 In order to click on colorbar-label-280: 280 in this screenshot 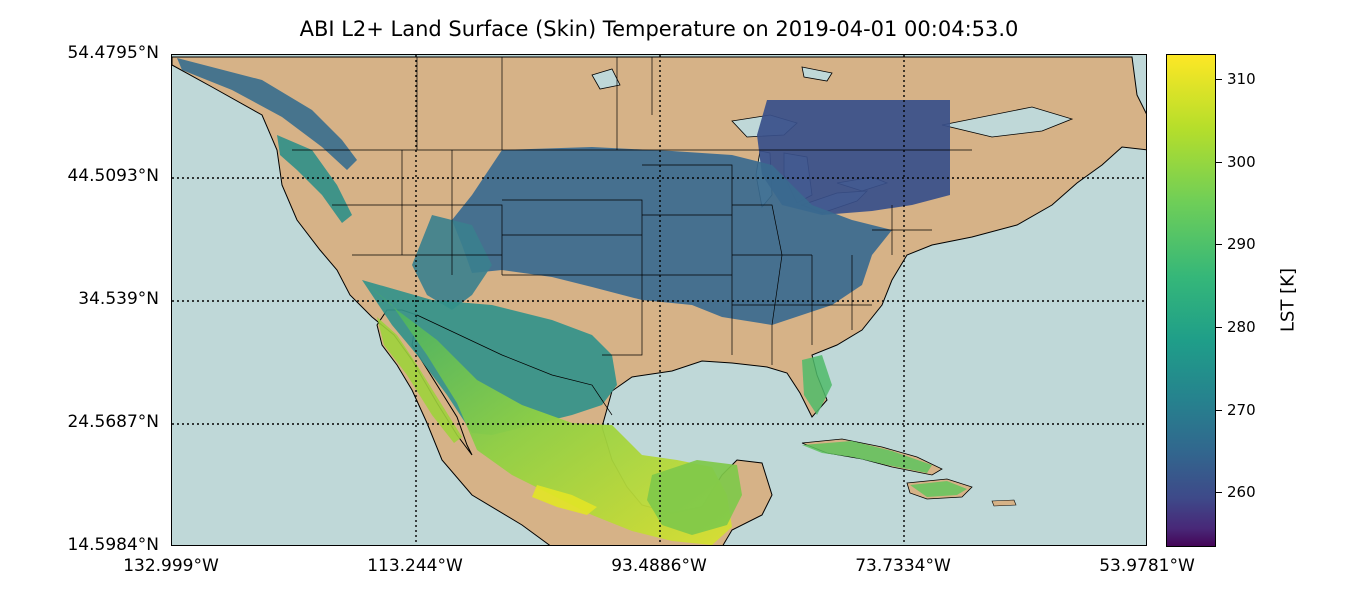, I will do `click(1241, 327)`.